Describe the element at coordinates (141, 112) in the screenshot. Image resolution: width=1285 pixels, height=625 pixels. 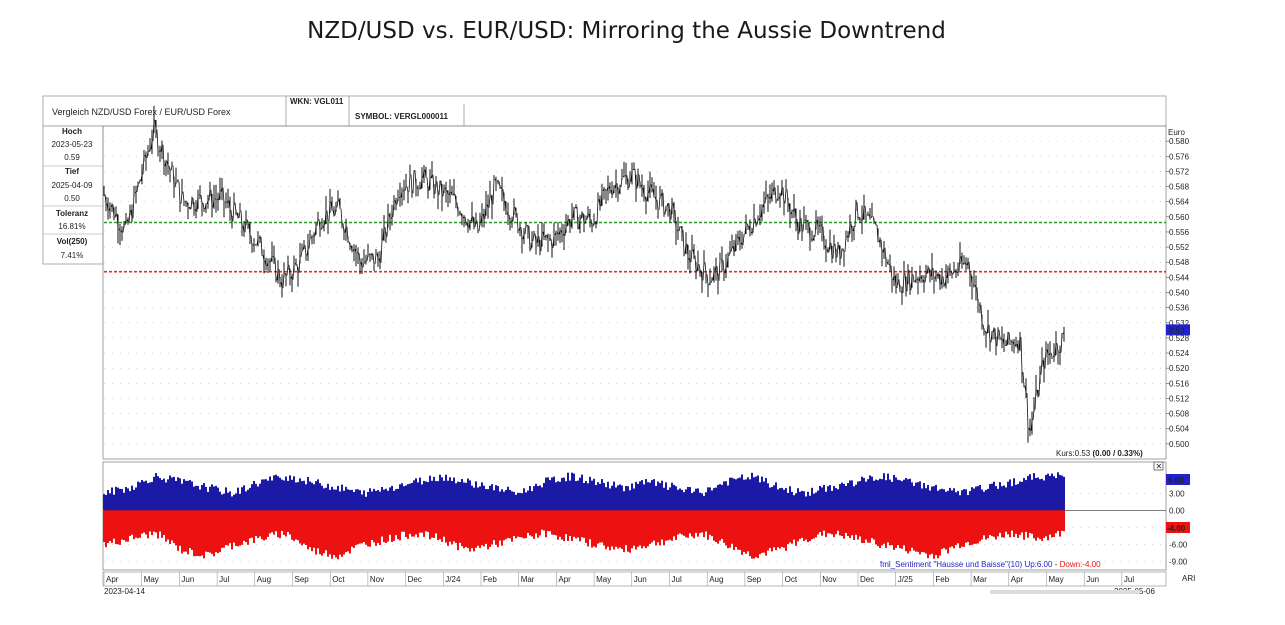
I see `comparison-label: Vergleich NZD/USD Forex / EUR/USD Forex` at that location.